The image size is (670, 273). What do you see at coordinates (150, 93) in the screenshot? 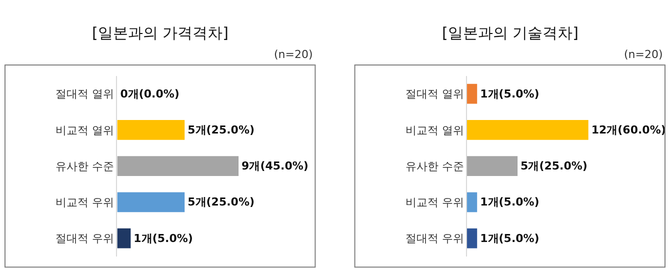
I see `data-label: 0개(0.0%)` at bounding box center [150, 93].